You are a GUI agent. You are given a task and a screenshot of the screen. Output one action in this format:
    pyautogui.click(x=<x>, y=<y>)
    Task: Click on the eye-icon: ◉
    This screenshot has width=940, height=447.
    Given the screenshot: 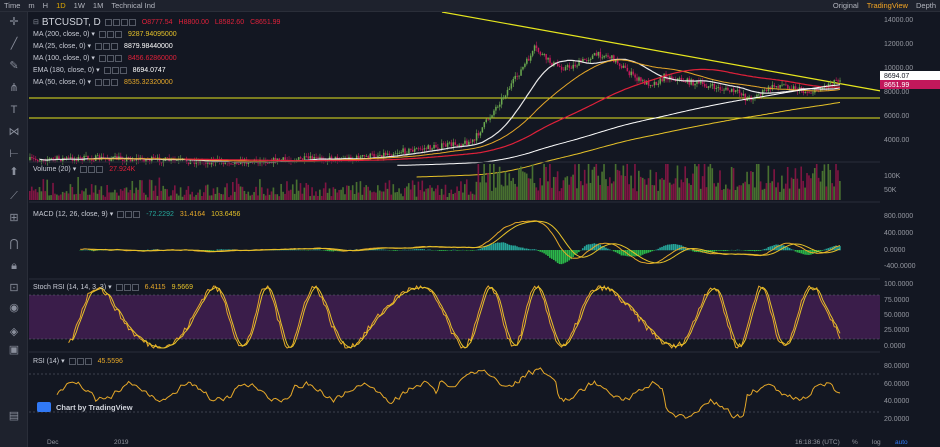 What is the action you would take?
    pyautogui.click(x=14, y=308)
    